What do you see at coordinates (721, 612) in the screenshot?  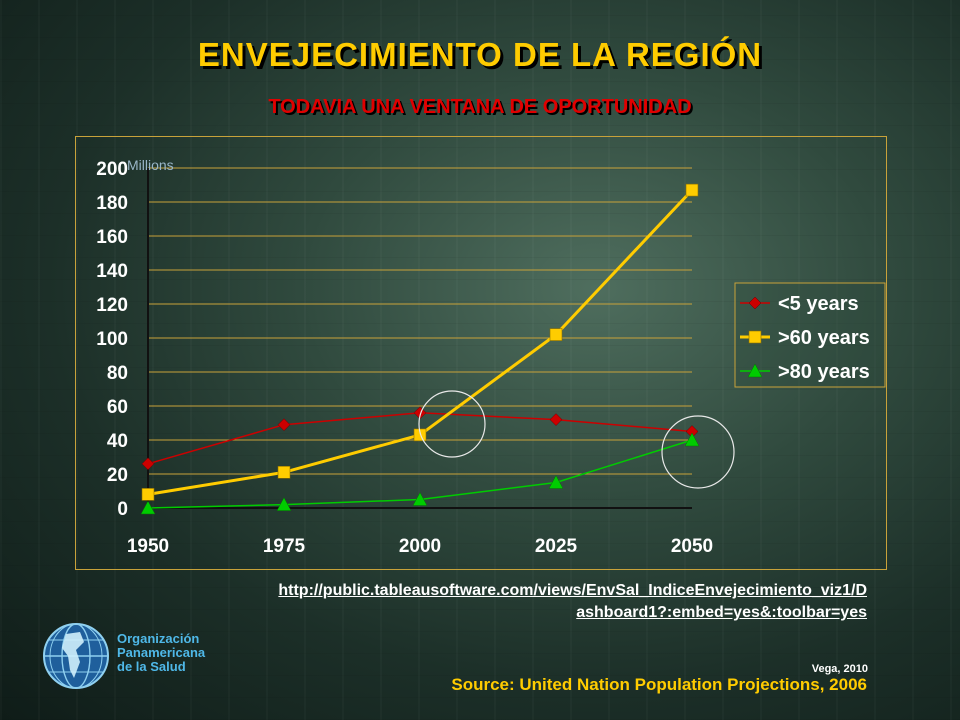 I see `link-line-2: ashboard1?:embed=yes&:toolbar=yes` at bounding box center [721, 612].